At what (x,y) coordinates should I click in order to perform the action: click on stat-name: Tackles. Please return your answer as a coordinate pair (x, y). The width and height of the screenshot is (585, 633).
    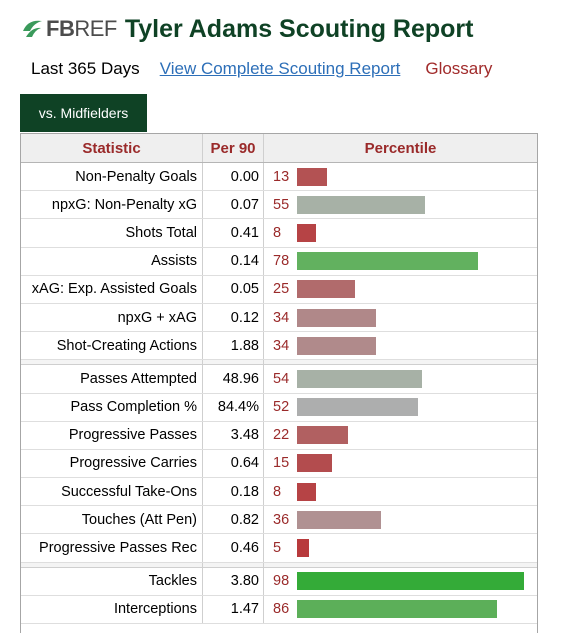
    Looking at the image, I should click on (112, 581).